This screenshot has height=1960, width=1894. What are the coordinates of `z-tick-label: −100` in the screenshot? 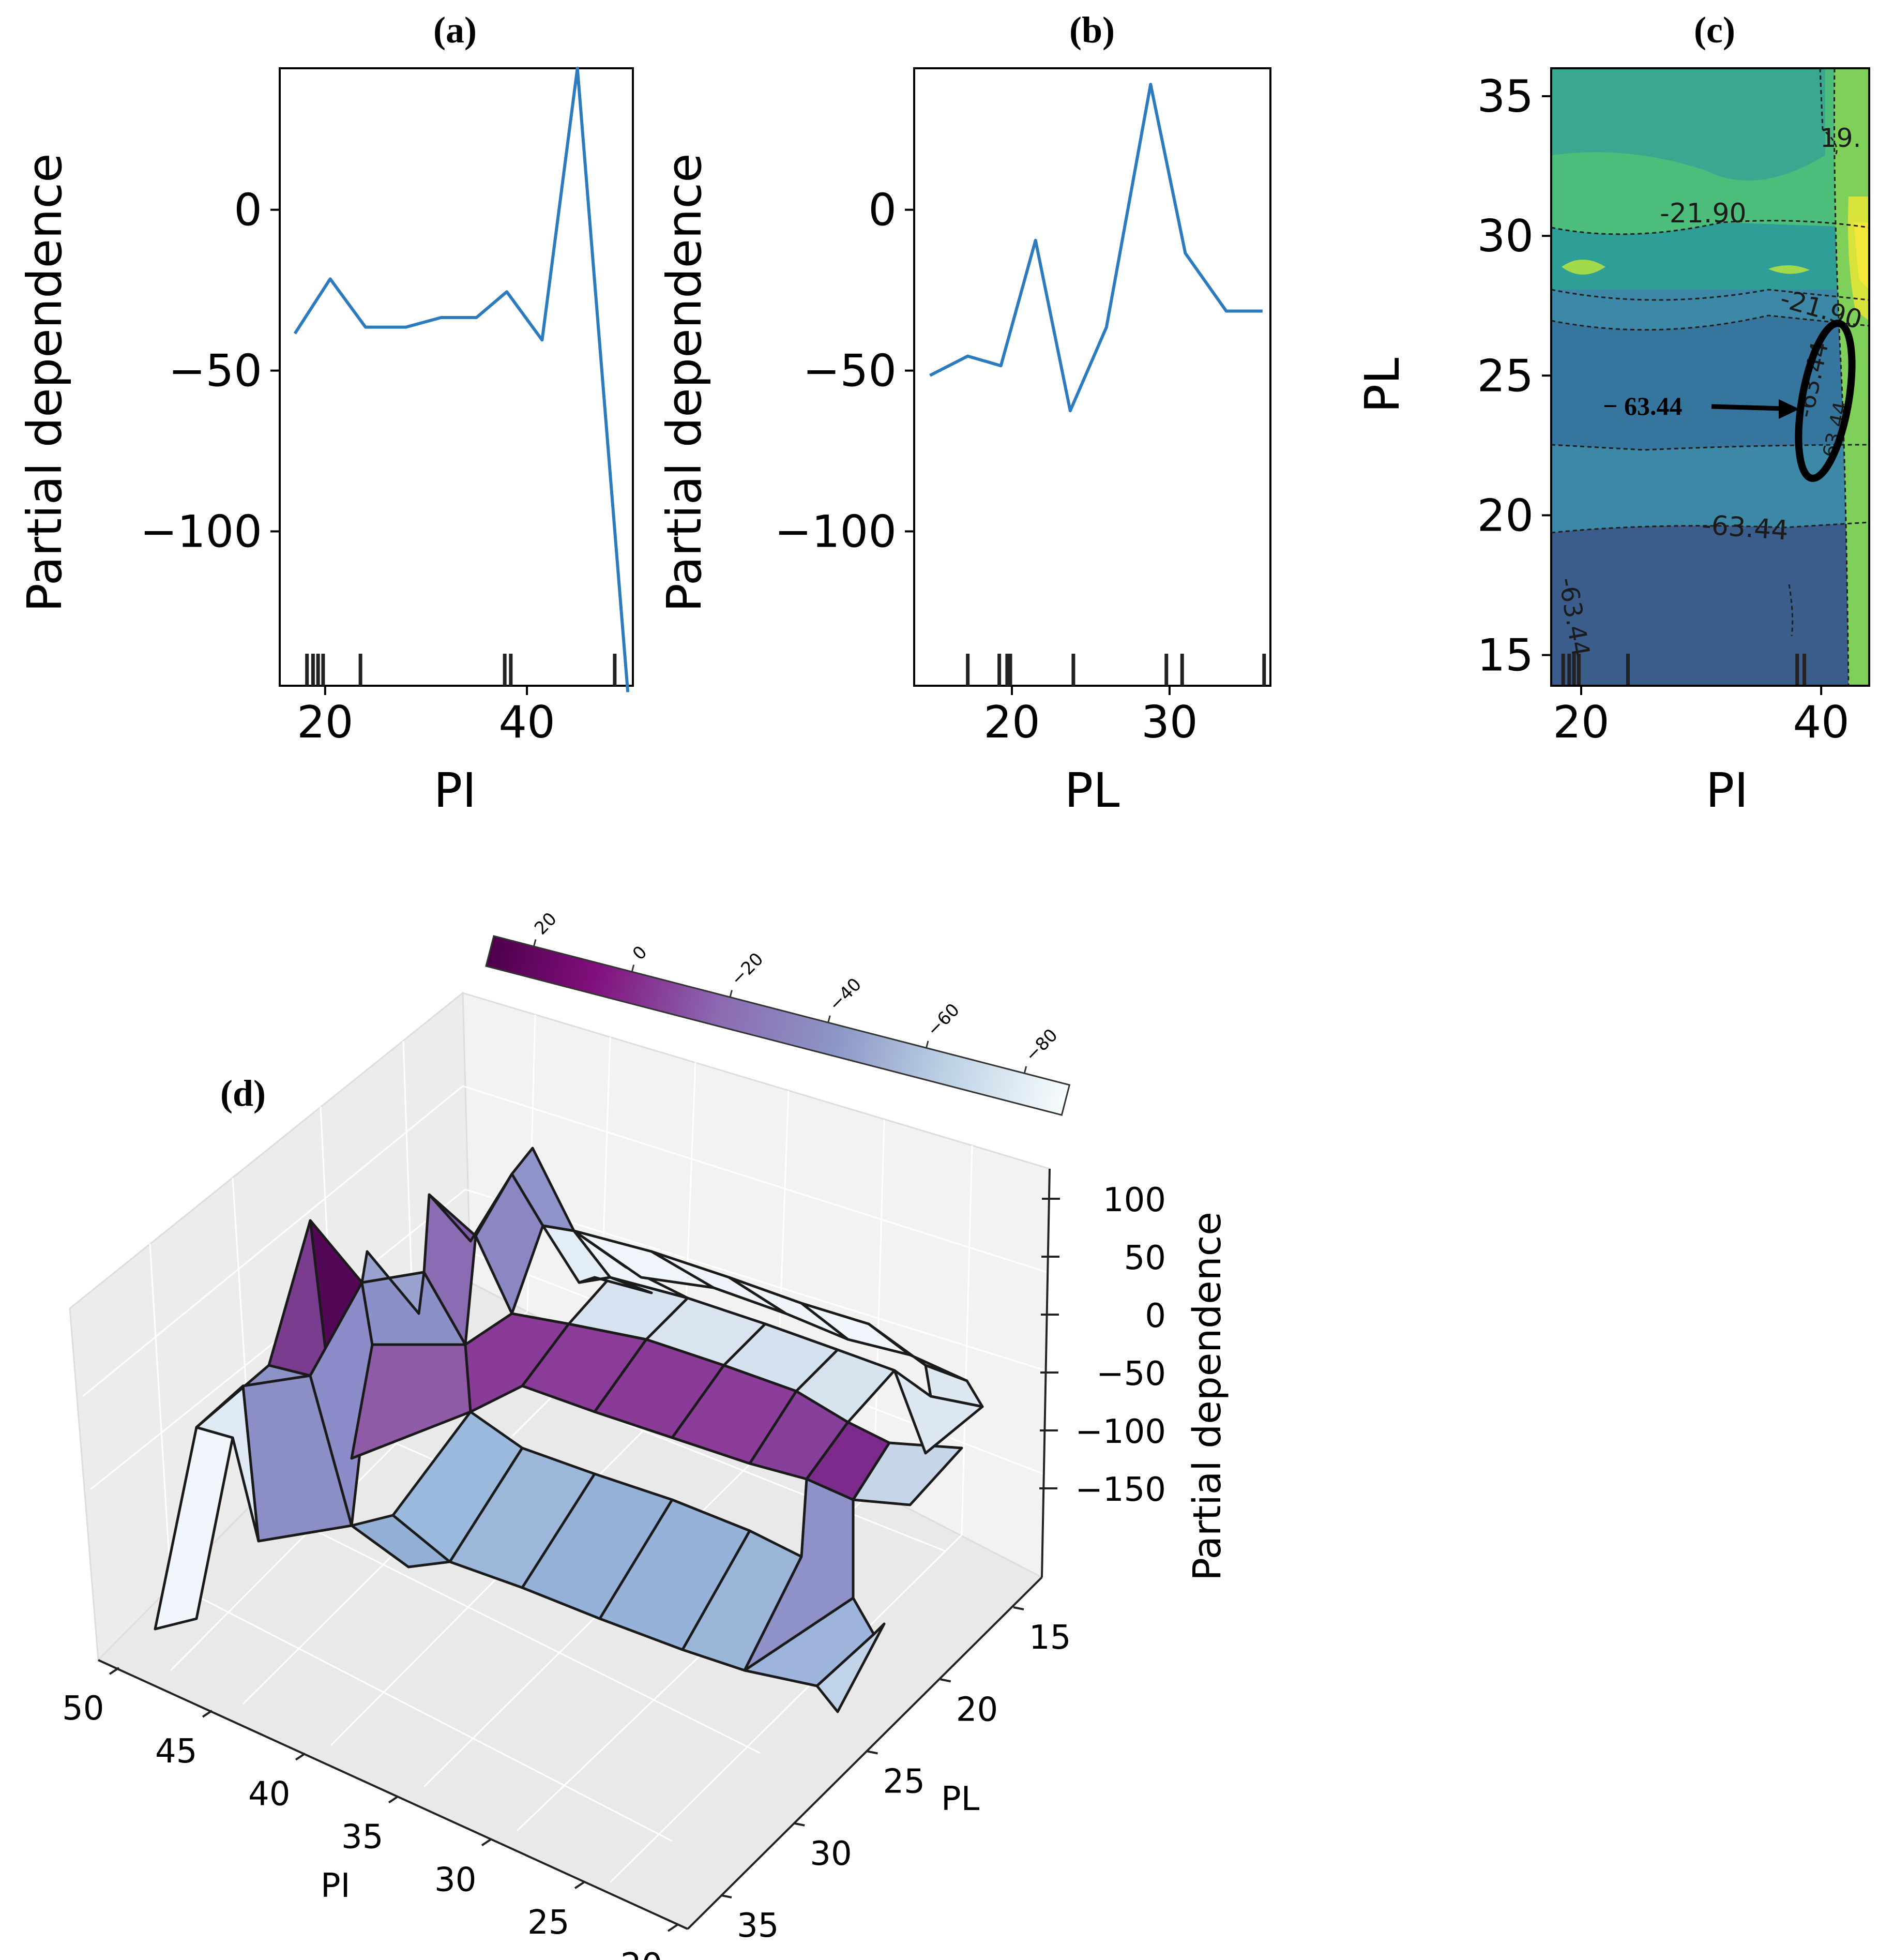 It's located at (1120, 1432).